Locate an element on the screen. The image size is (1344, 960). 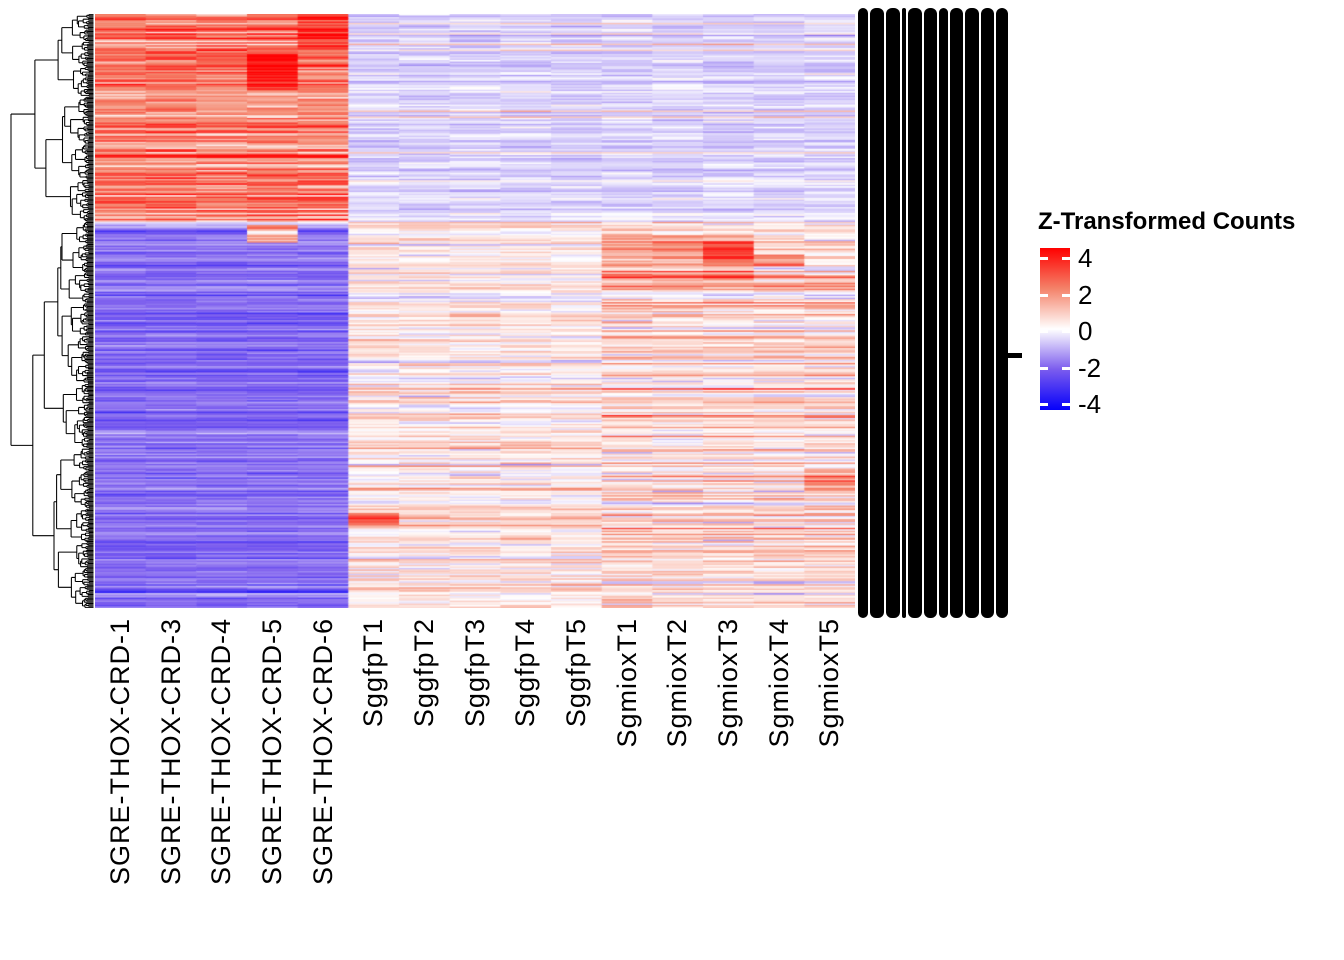
legend-tick-label: 2 is located at coordinates (1085, 294).